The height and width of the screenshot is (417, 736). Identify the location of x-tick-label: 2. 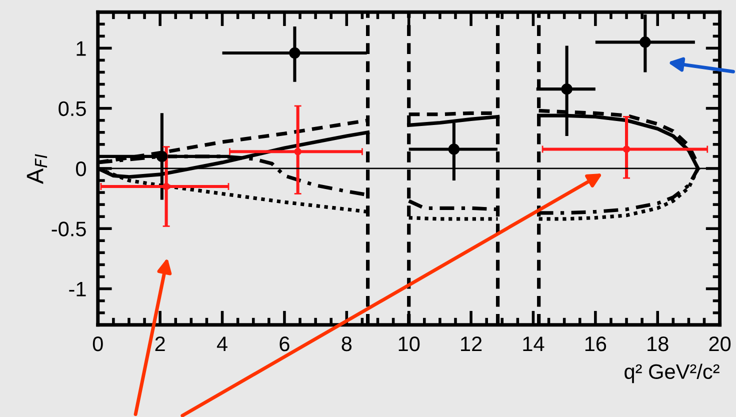
(160, 344).